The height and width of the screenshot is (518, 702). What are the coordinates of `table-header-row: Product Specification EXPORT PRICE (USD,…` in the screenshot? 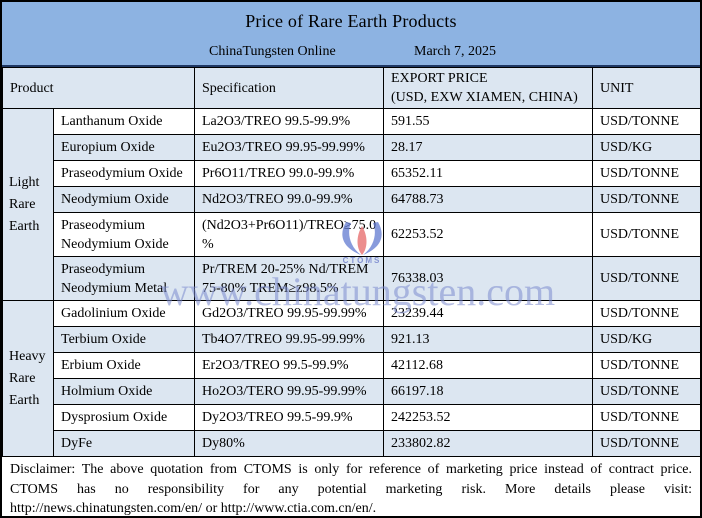 It's located at (351, 88).